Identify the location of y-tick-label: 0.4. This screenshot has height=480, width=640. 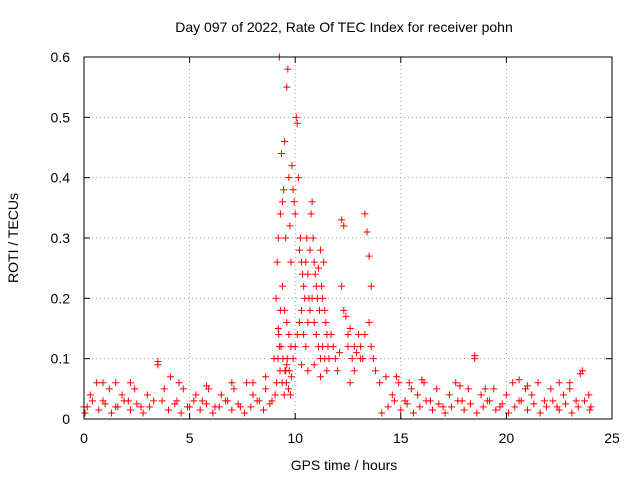
(61, 178).